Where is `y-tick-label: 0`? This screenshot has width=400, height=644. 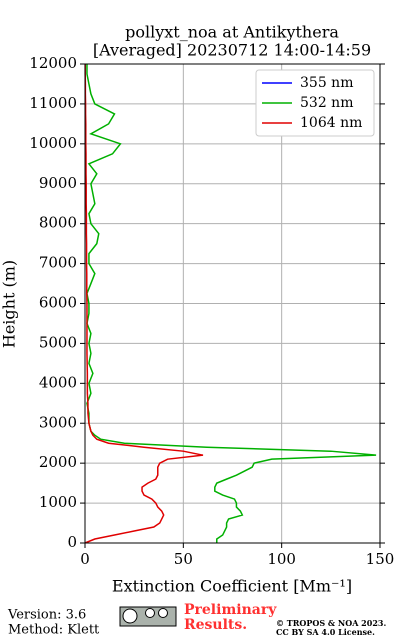
y-tick-label: 0 is located at coordinates (72, 542).